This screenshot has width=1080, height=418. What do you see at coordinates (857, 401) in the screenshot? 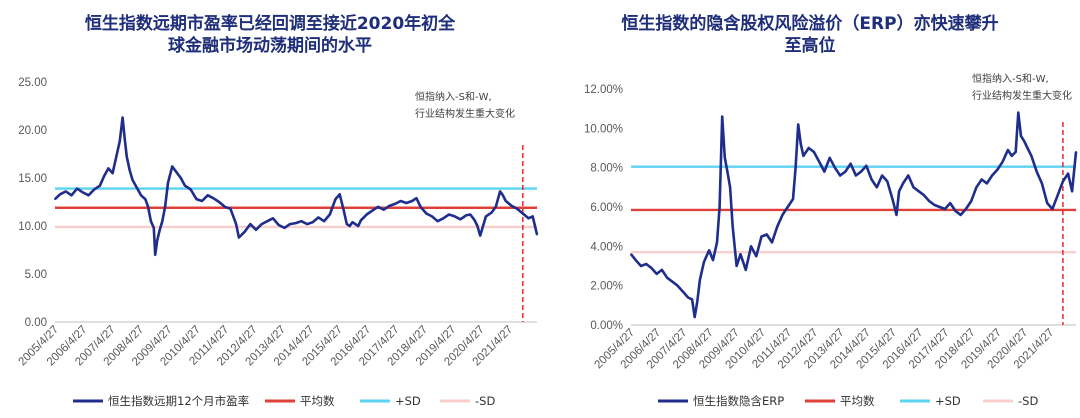
I see `erp-legend-label: 平均数` at bounding box center [857, 401].